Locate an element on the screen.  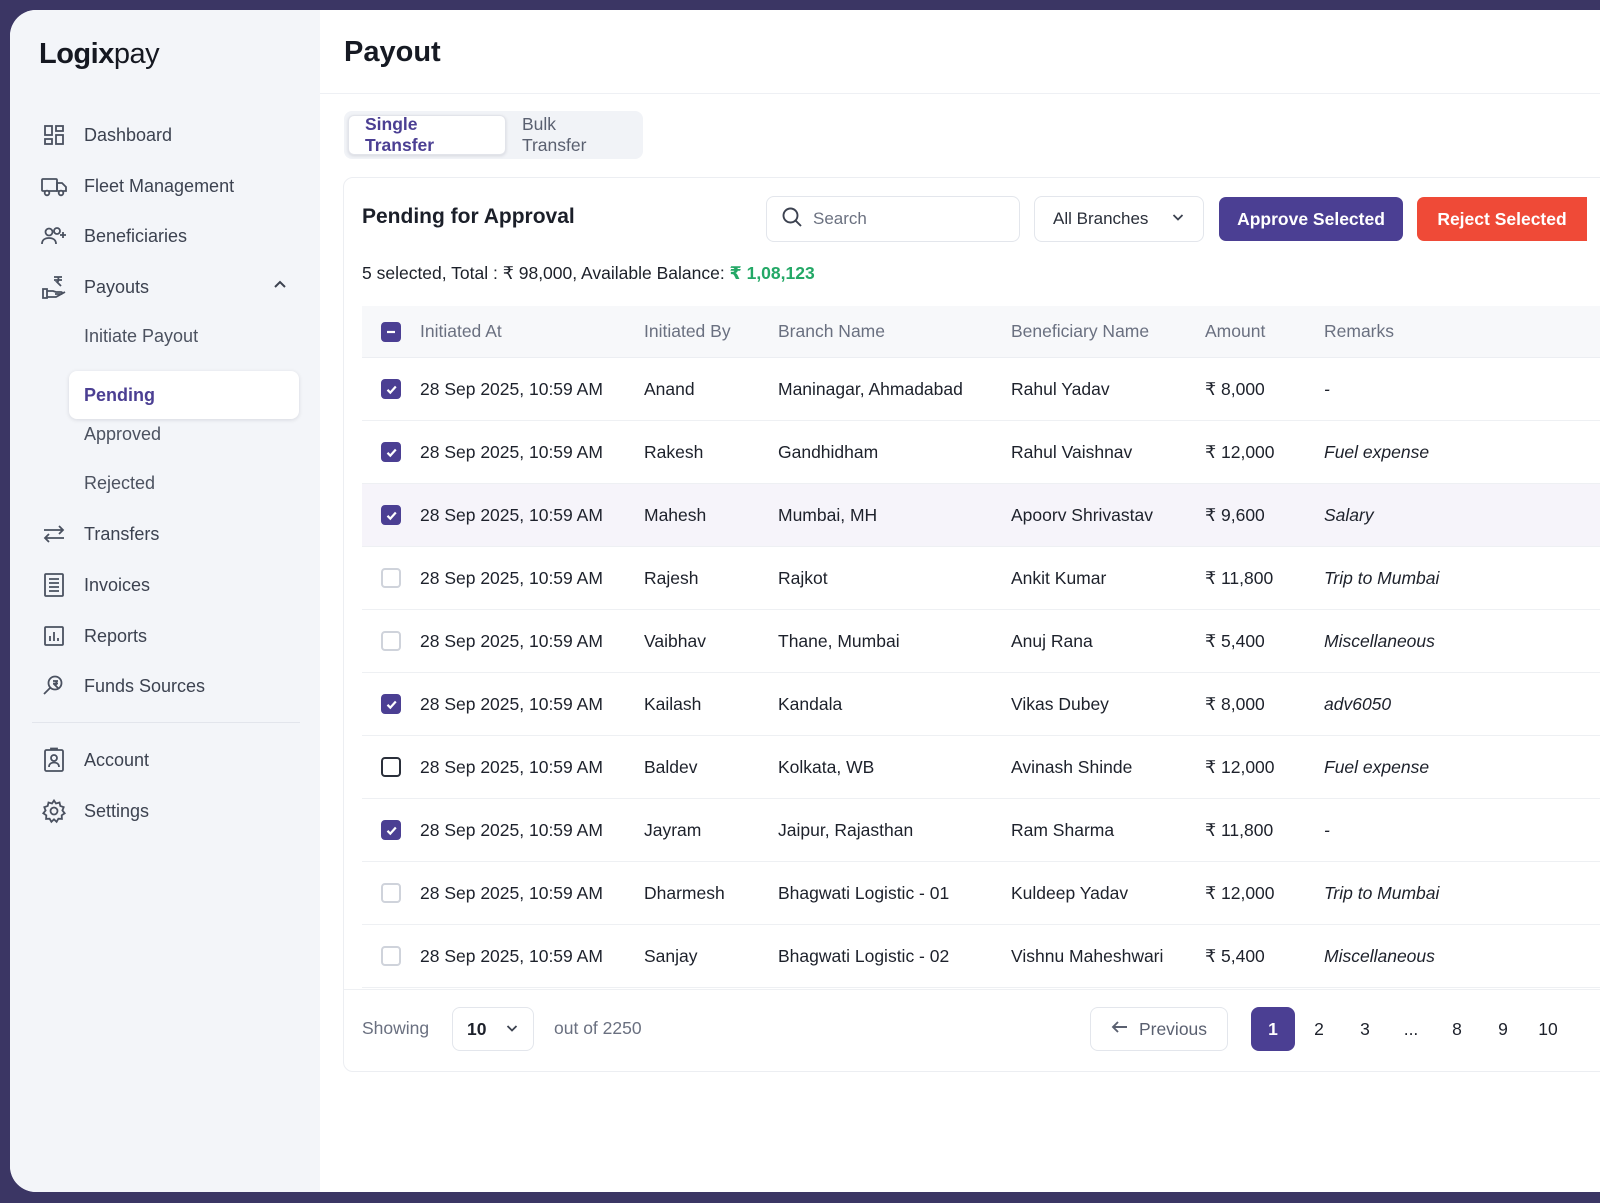
cell-remarks: Salary is located at coordinates (1349, 514).